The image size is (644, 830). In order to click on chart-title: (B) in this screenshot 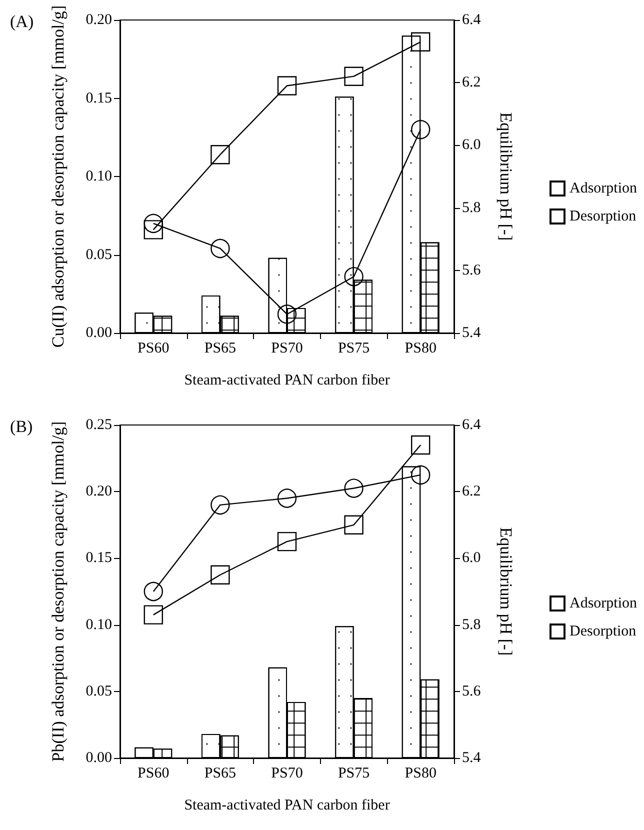, I will do `click(21, 426)`.